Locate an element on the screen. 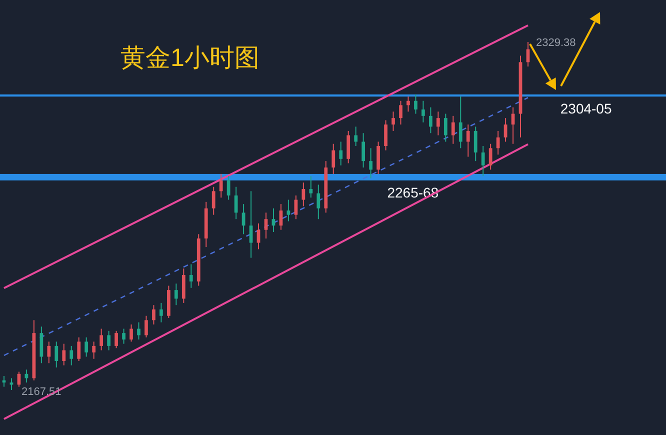 This screenshot has width=666, height=435. band-label: 2304-05 is located at coordinates (586, 108).